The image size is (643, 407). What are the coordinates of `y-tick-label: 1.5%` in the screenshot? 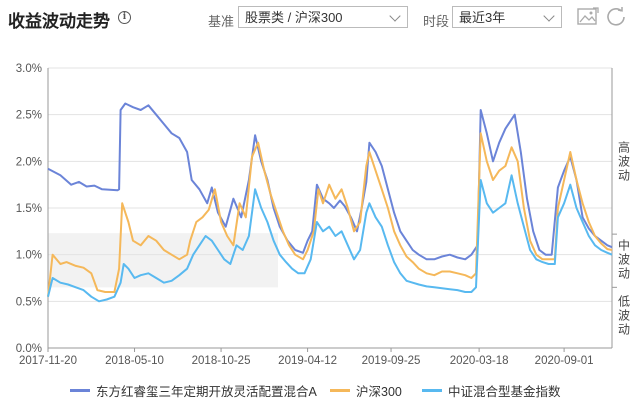 It's located at (29, 209).